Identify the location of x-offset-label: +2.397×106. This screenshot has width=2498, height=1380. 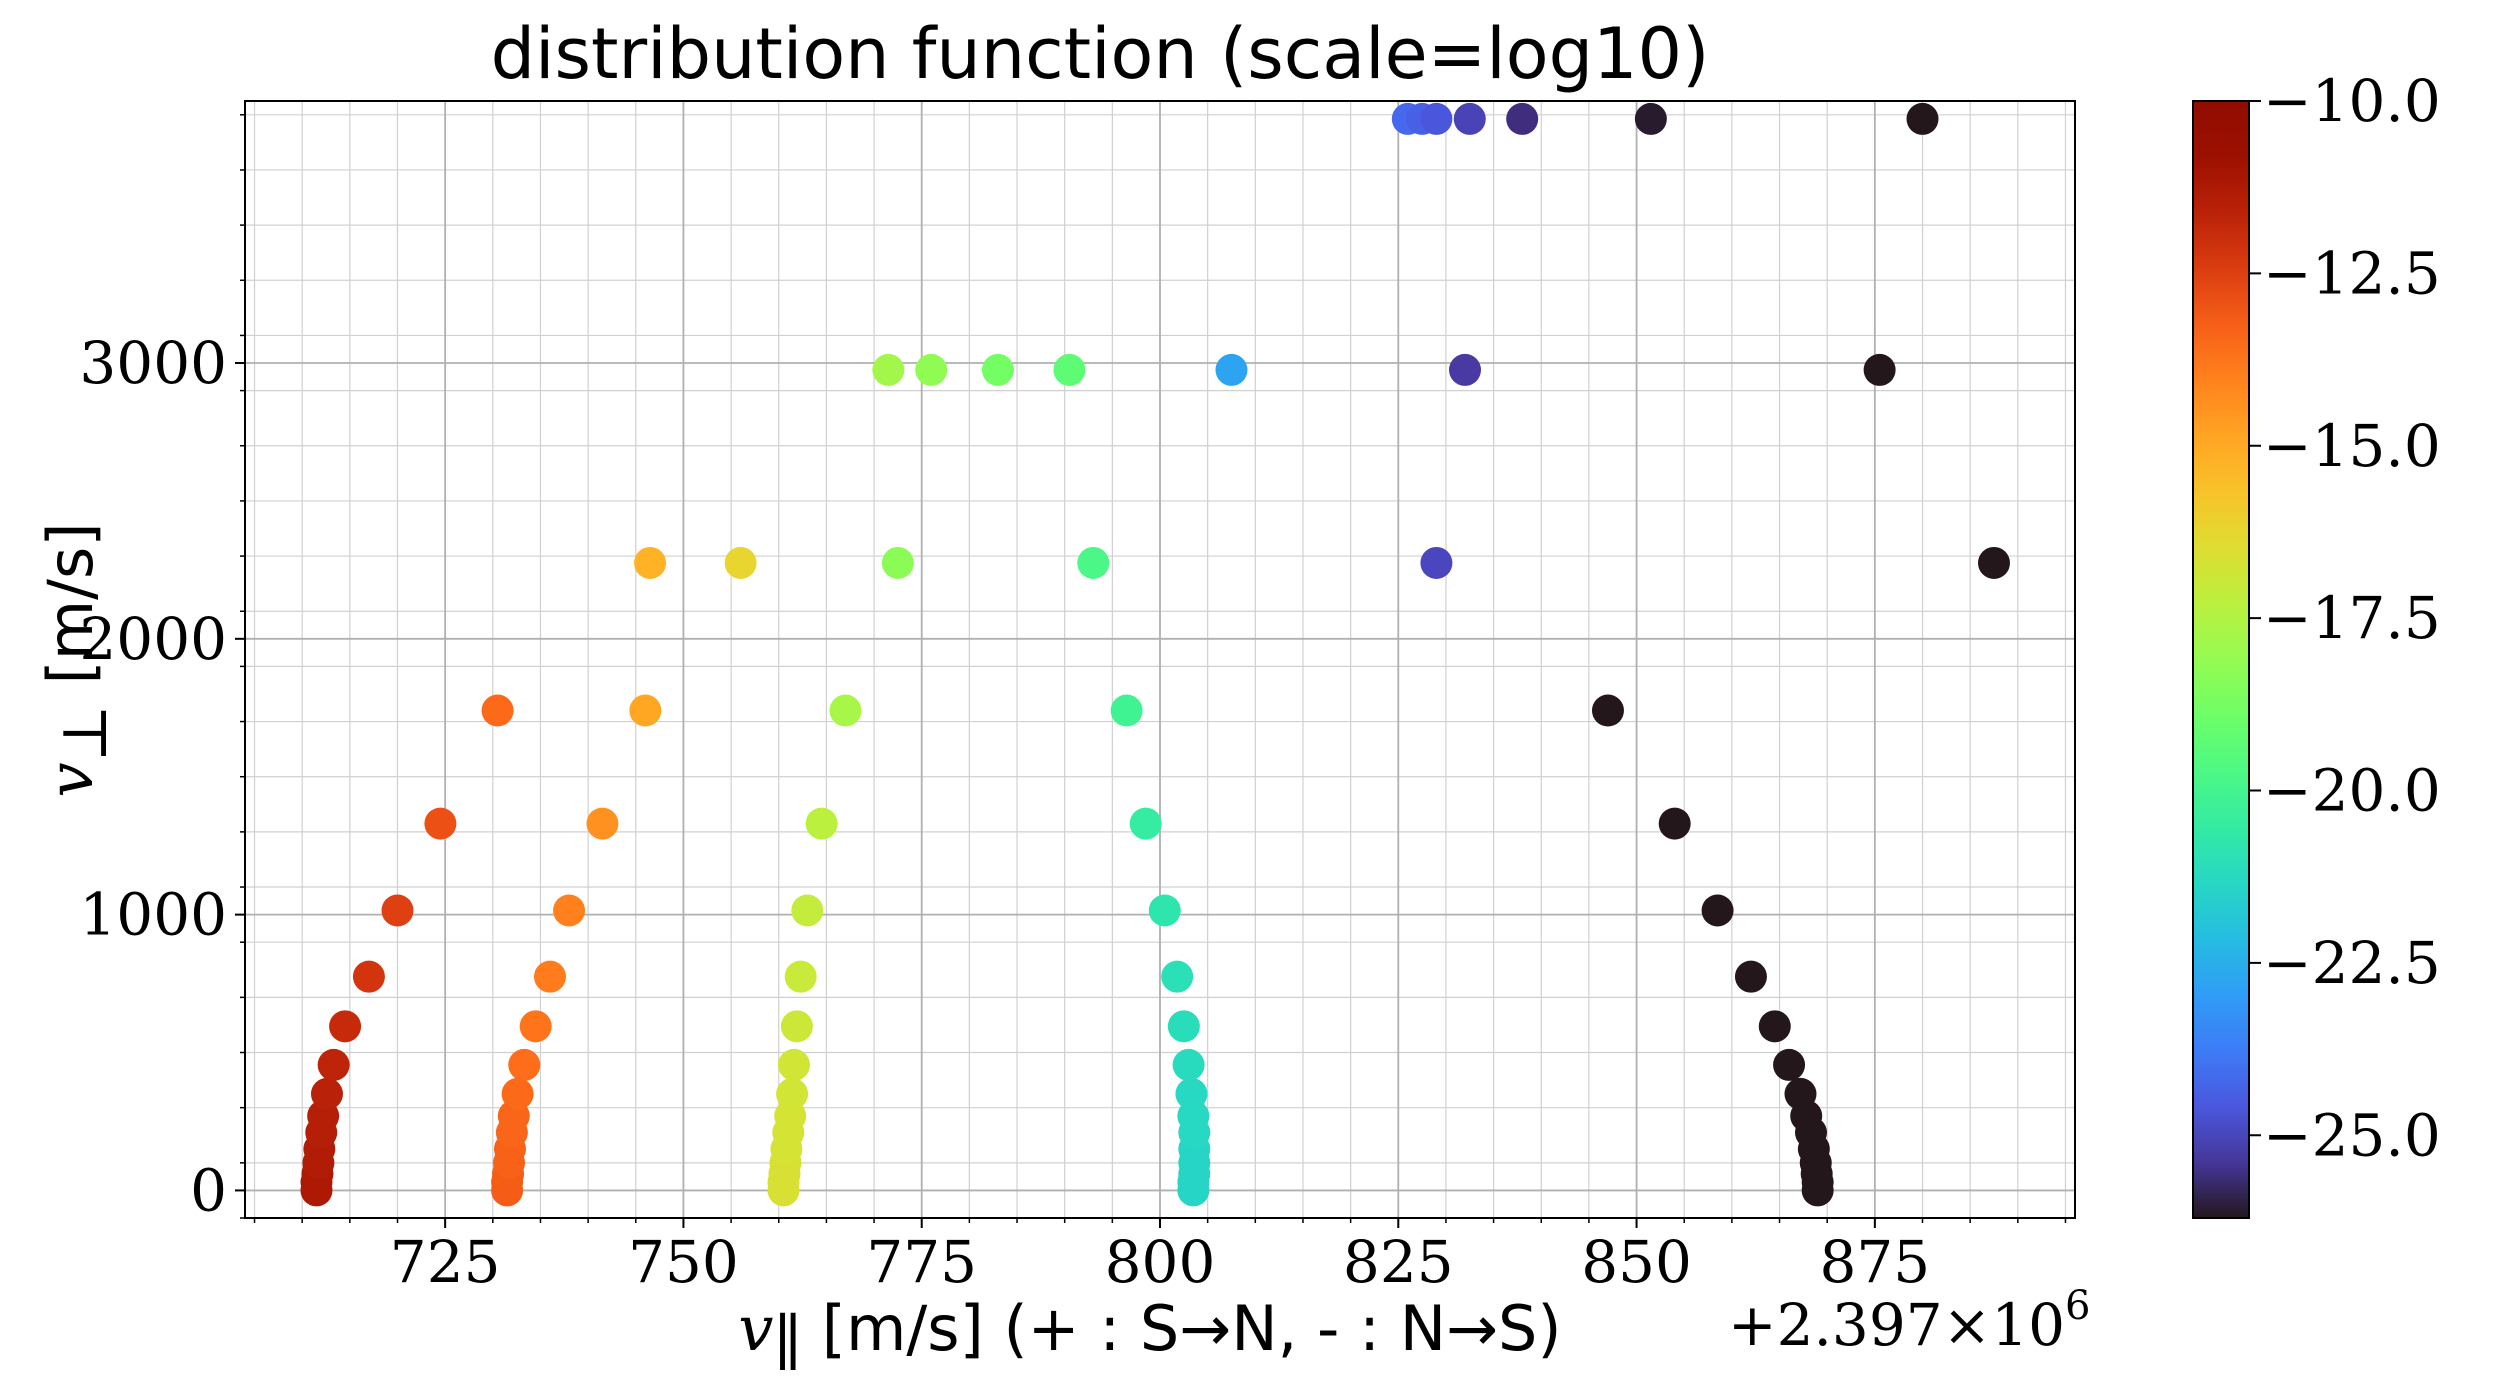
(1909, 1321).